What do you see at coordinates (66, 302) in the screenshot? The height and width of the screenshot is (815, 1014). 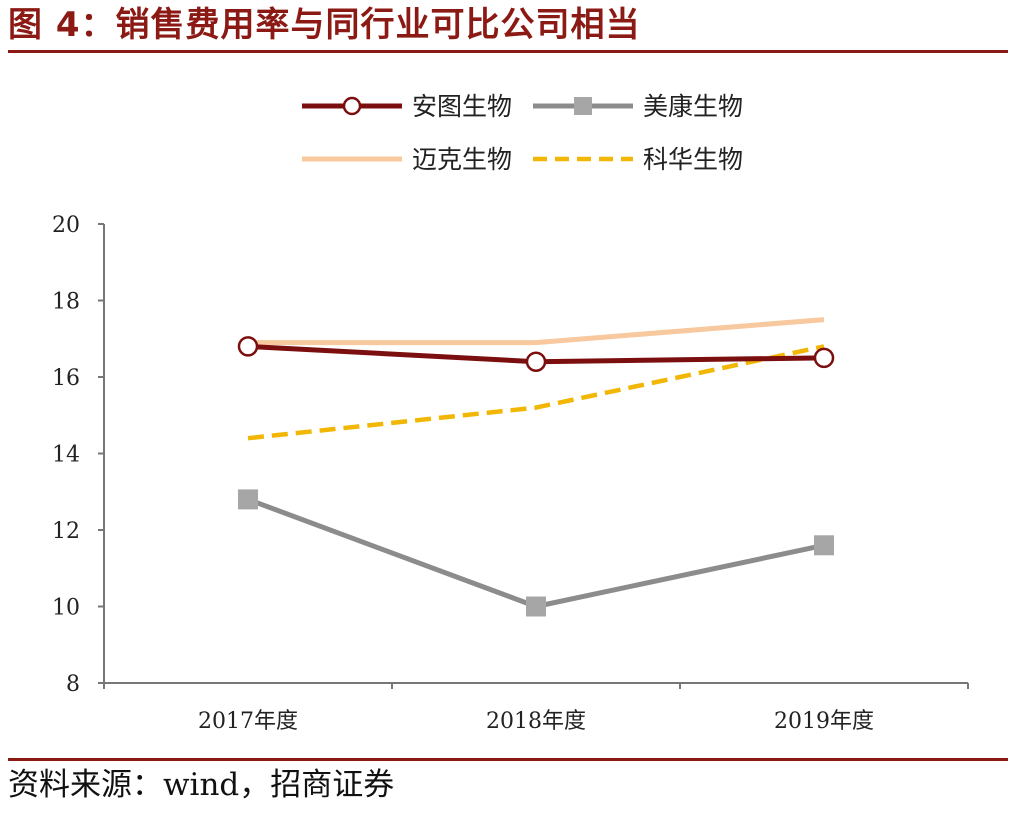 I see `y-tick-label: 18` at bounding box center [66, 302].